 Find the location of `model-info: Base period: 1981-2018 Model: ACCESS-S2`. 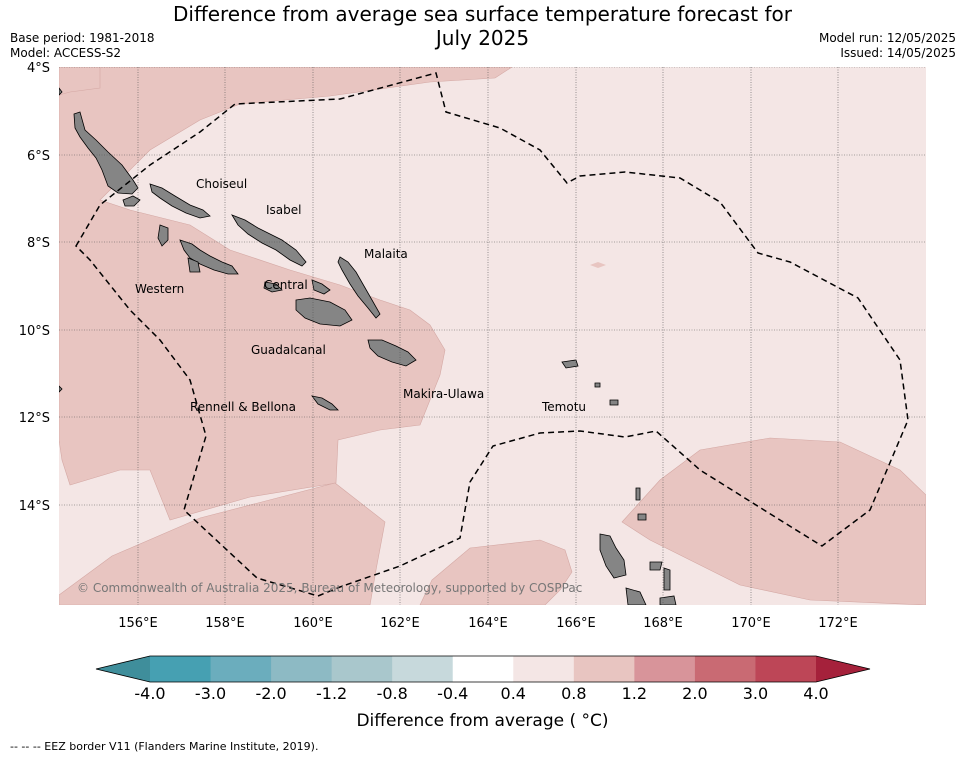

model-info: Base period: 1981-2018 Model: ACCESS-S2 is located at coordinates (82, 46).